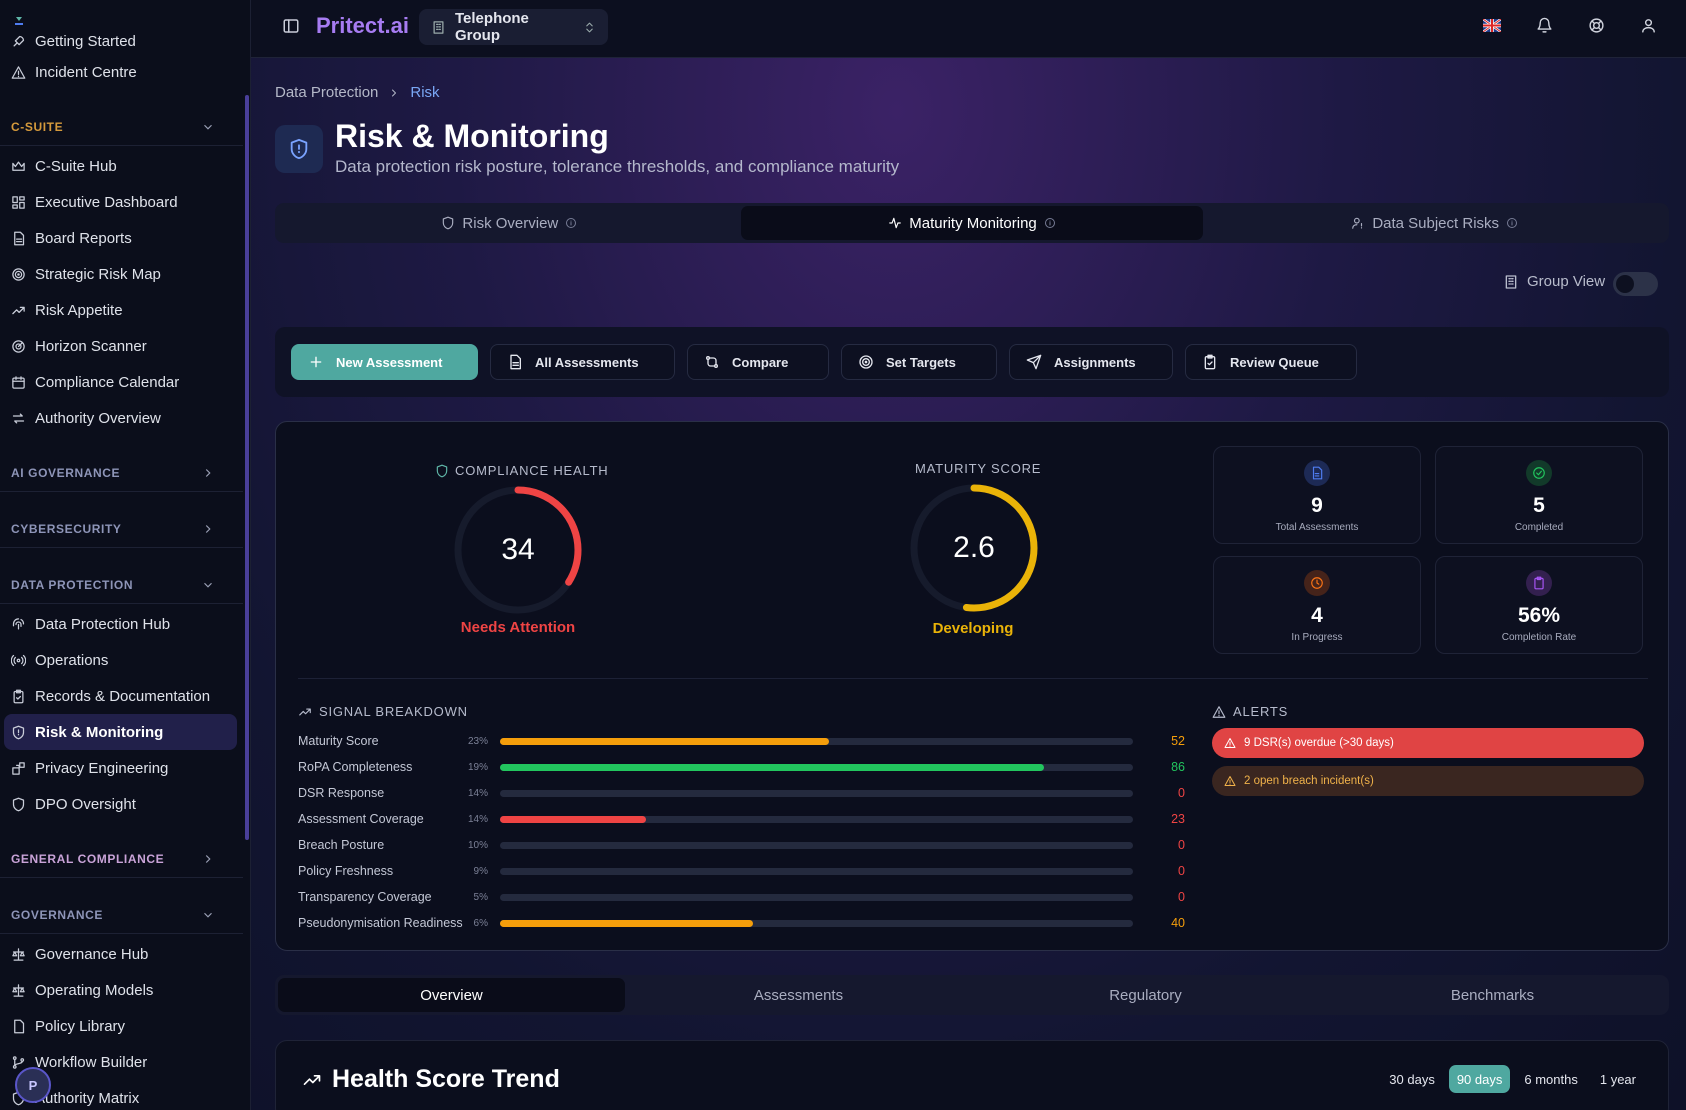  Describe the element at coordinates (121, 520) in the screenshot. I see `sidebar-section-cybersecurity: CYBERSECURITY` at that location.